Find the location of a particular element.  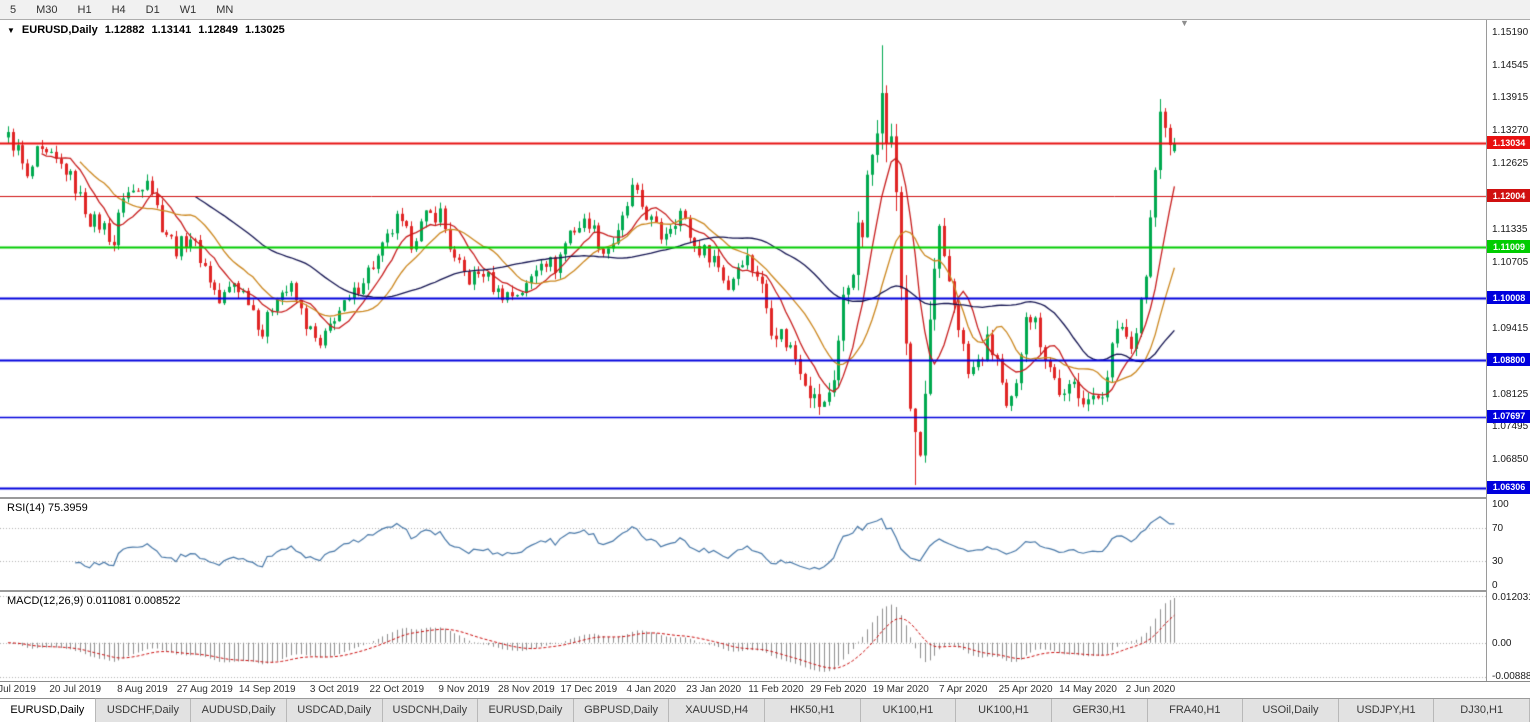

period-button-m30: M30 is located at coordinates (47, 9).